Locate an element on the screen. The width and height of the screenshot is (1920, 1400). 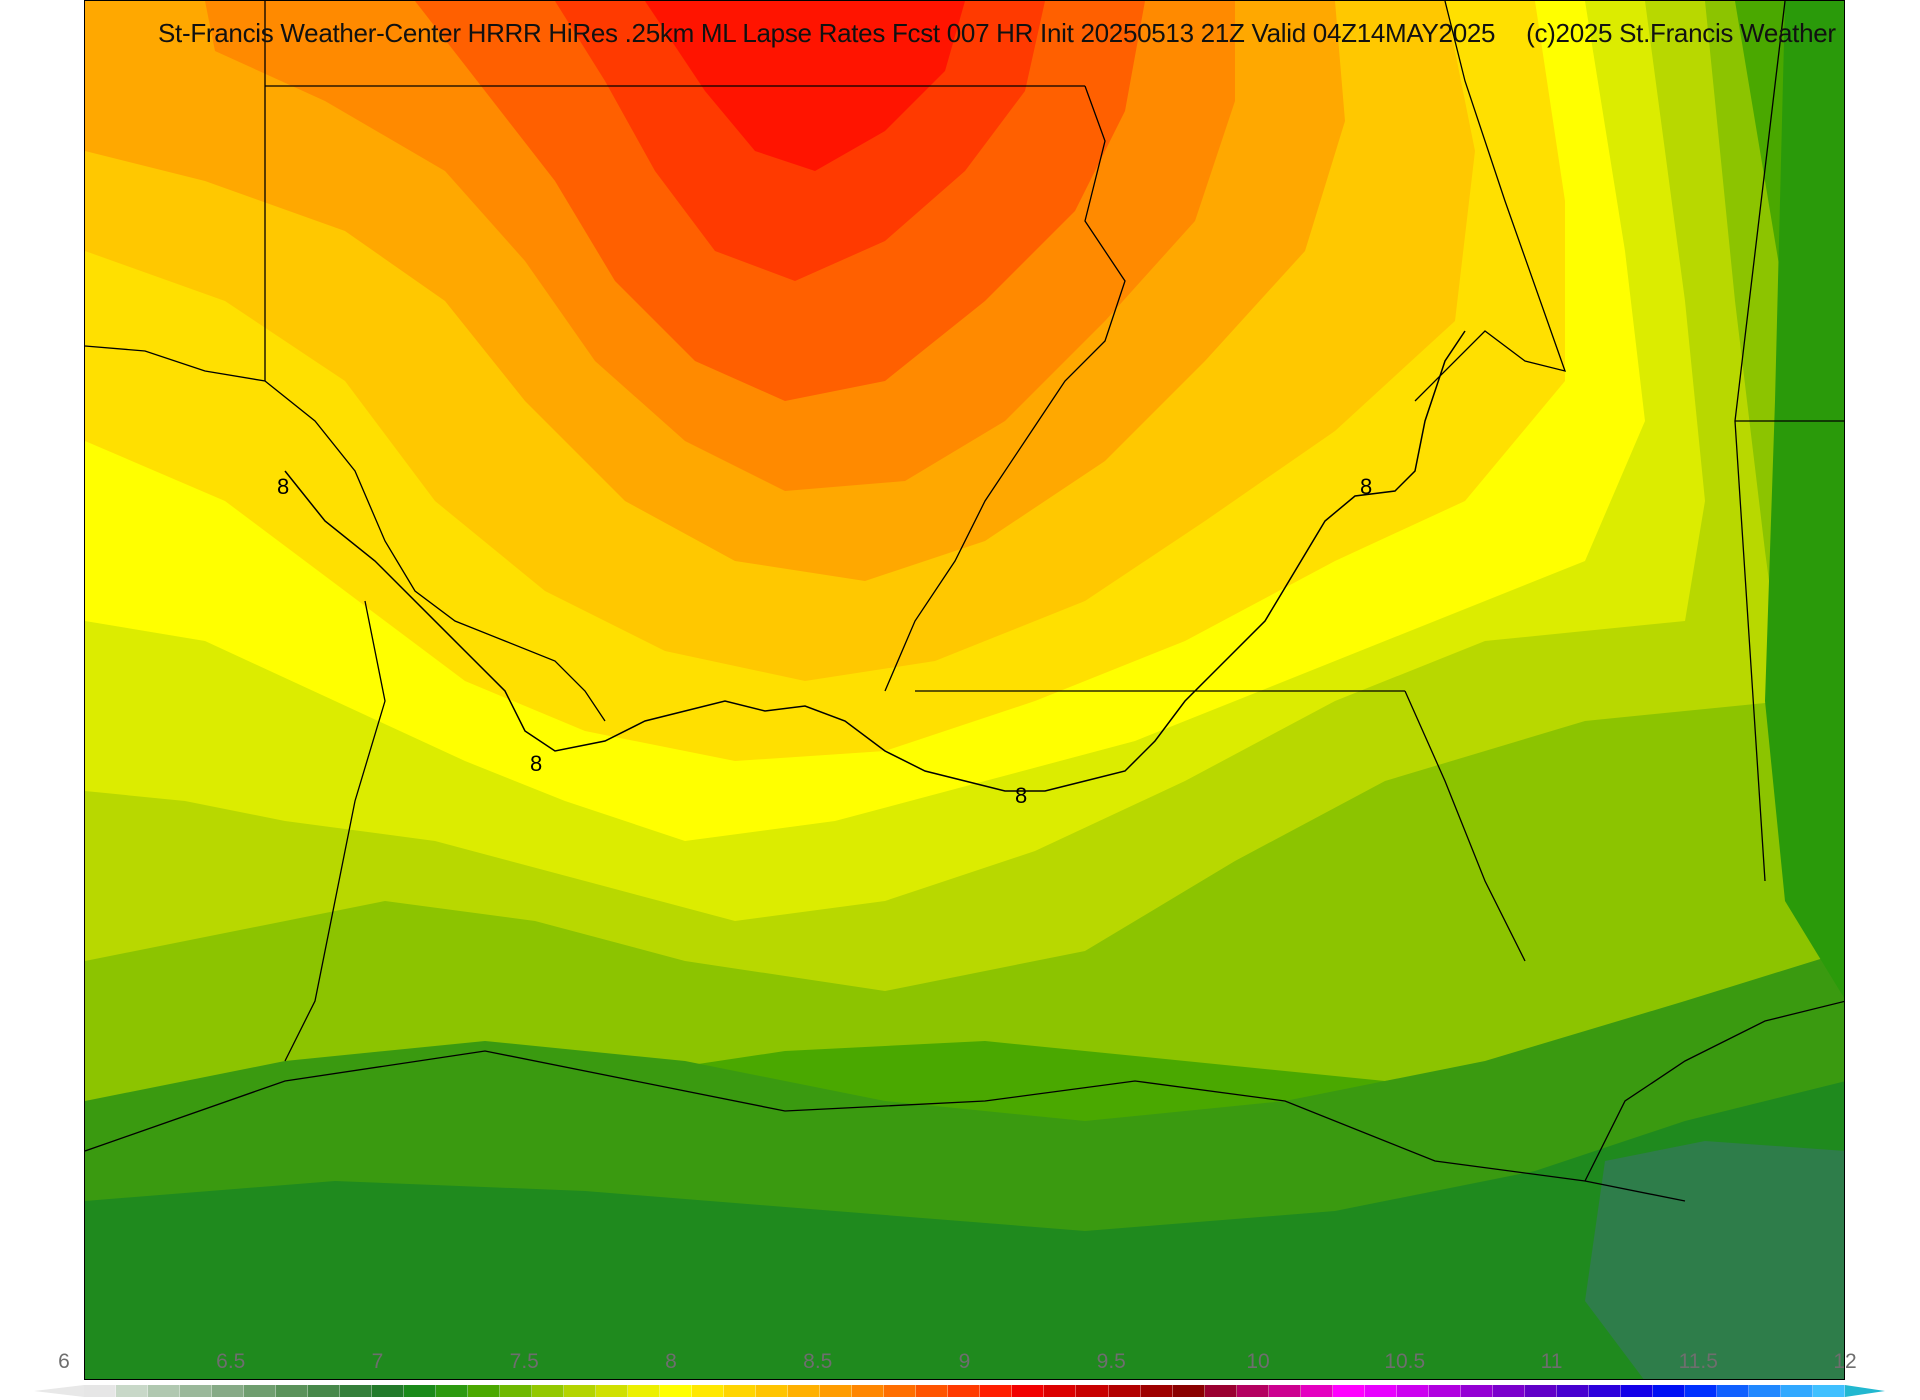
colorbar-tick-label: 11 is located at coordinates (1551, 1361).